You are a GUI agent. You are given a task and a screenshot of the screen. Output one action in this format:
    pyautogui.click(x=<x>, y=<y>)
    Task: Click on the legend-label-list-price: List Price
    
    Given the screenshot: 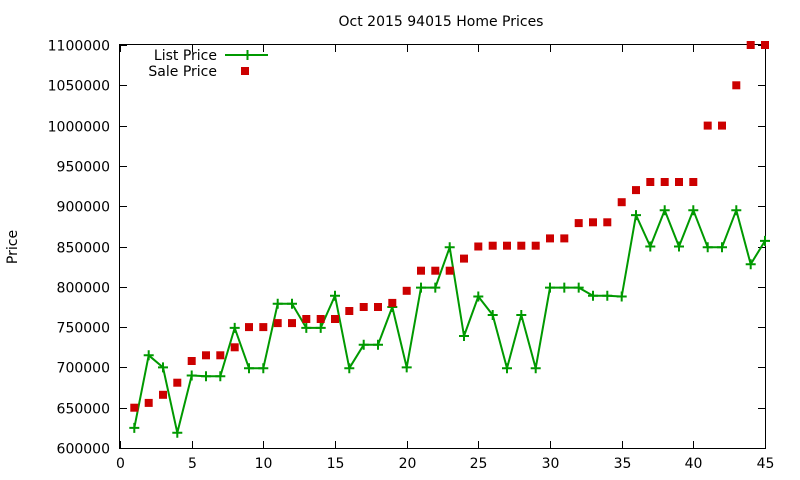 What is the action you would take?
    pyautogui.click(x=185, y=56)
    